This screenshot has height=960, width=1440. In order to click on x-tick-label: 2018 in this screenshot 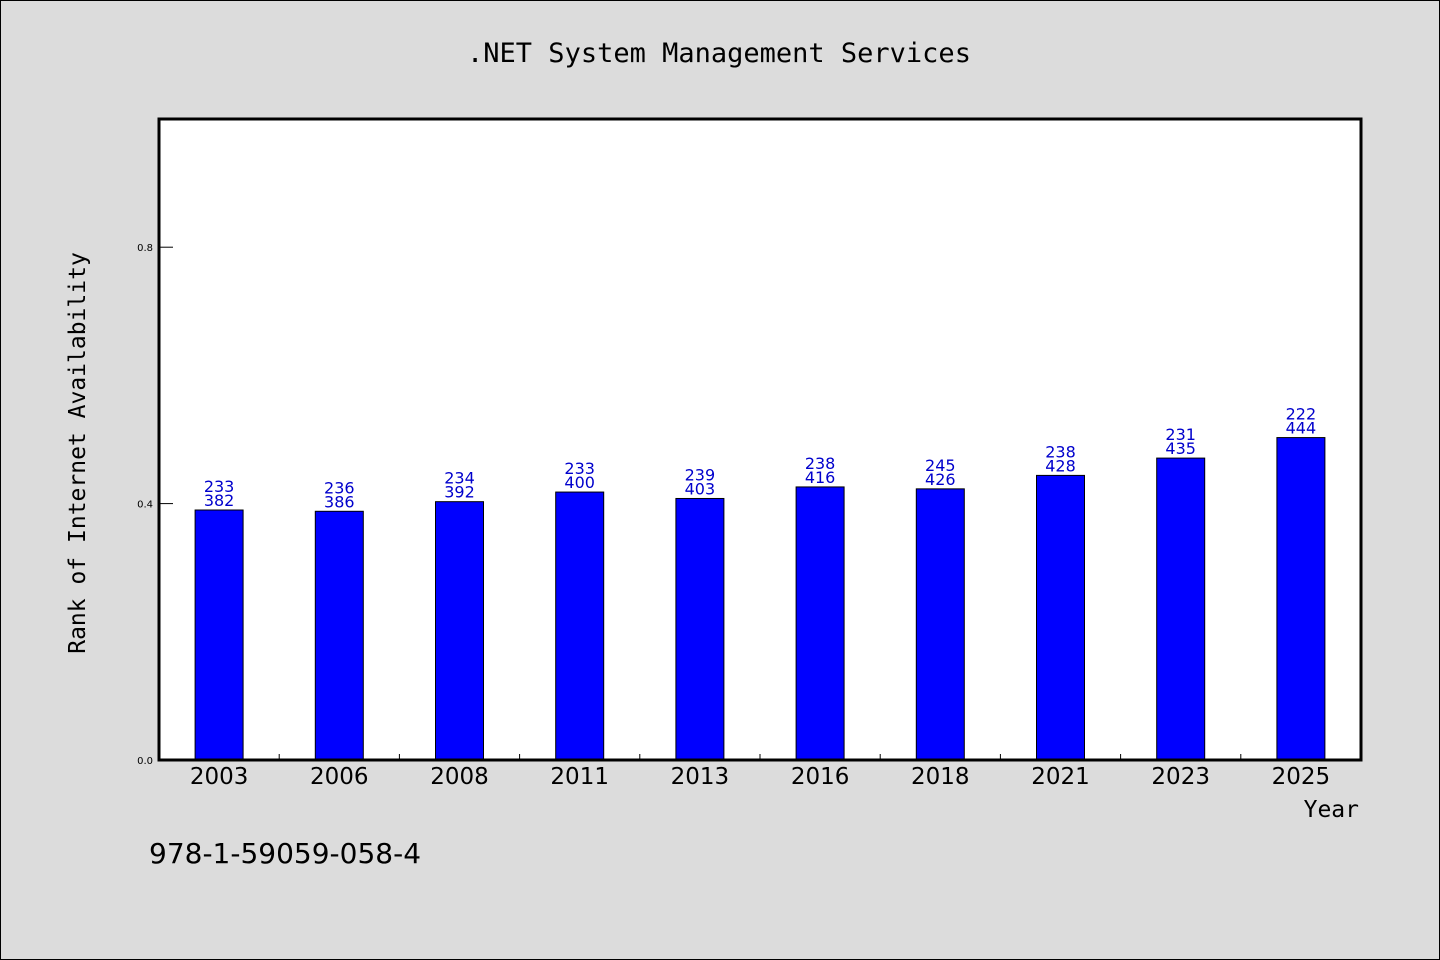, I will do `click(940, 777)`.